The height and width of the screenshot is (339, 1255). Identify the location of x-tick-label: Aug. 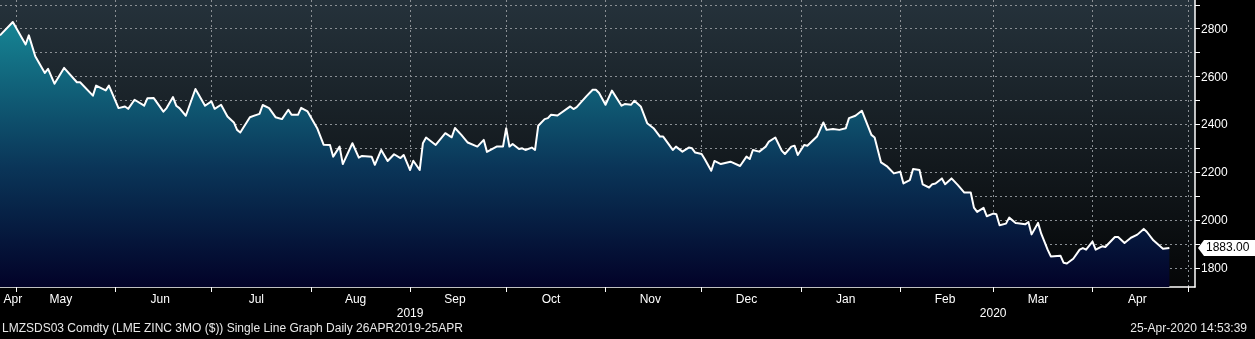
(355, 299).